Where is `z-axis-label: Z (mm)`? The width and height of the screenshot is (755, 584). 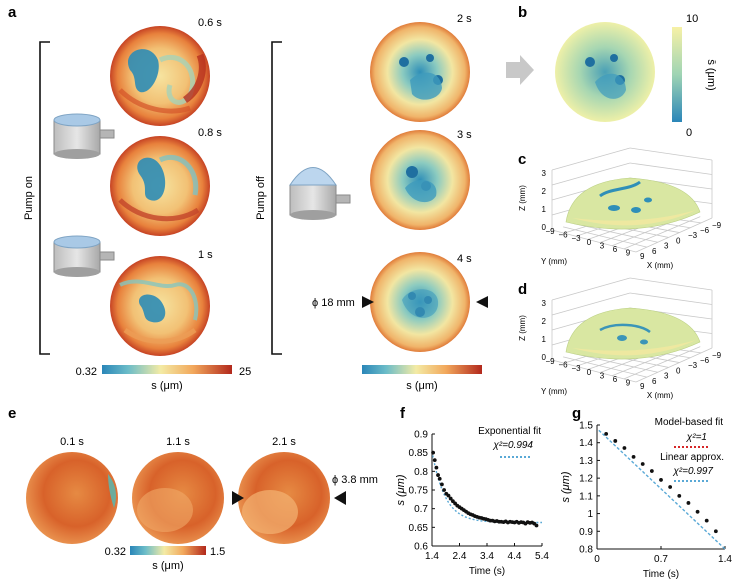
z-axis-label: Z (mm) is located at coordinates (522, 198).